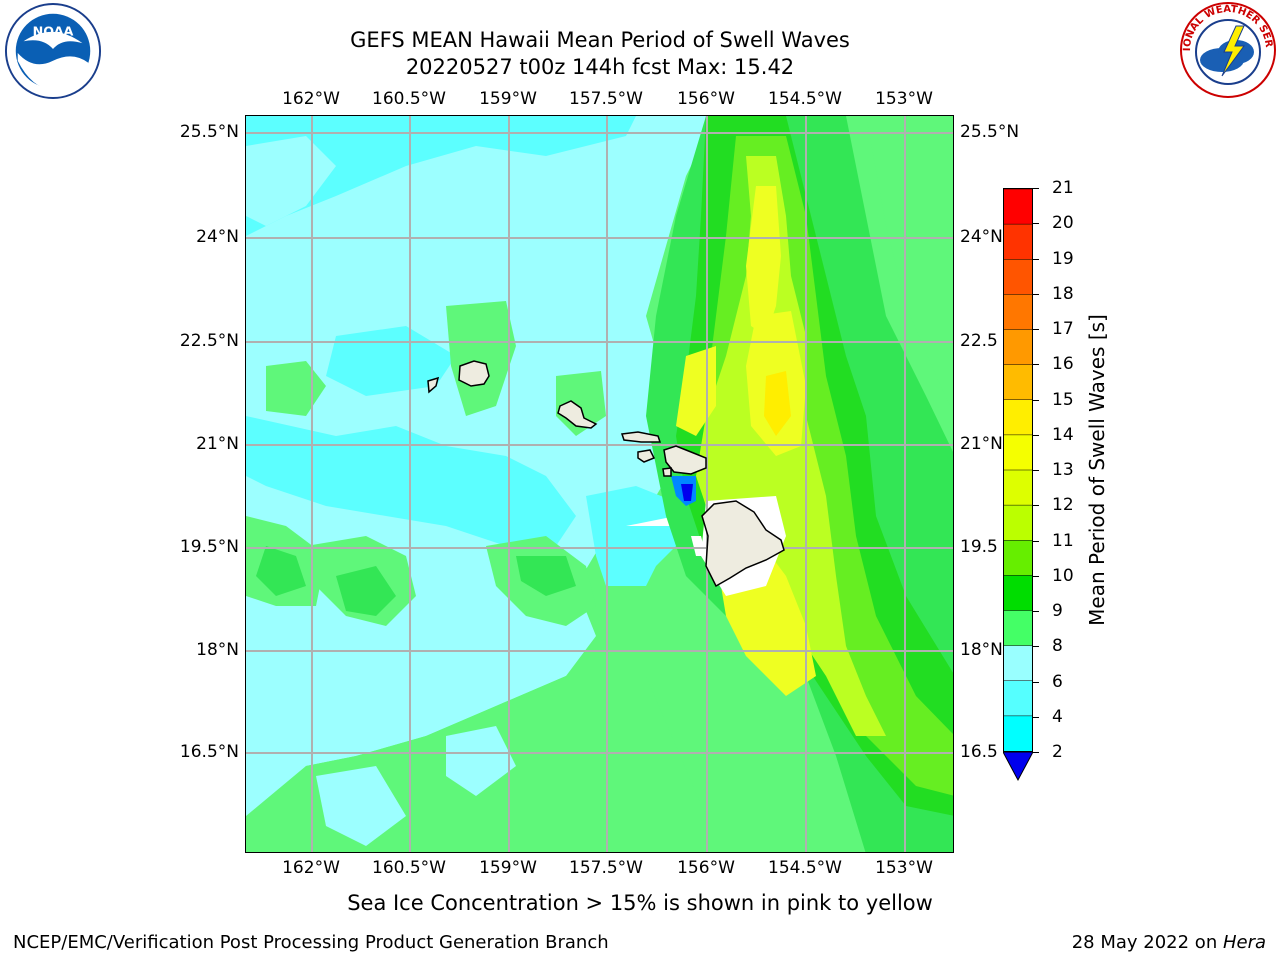 This screenshot has width=1280, height=960. What do you see at coordinates (209, 547) in the screenshot?
I see `lat-tick-left: 19.5°N` at bounding box center [209, 547].